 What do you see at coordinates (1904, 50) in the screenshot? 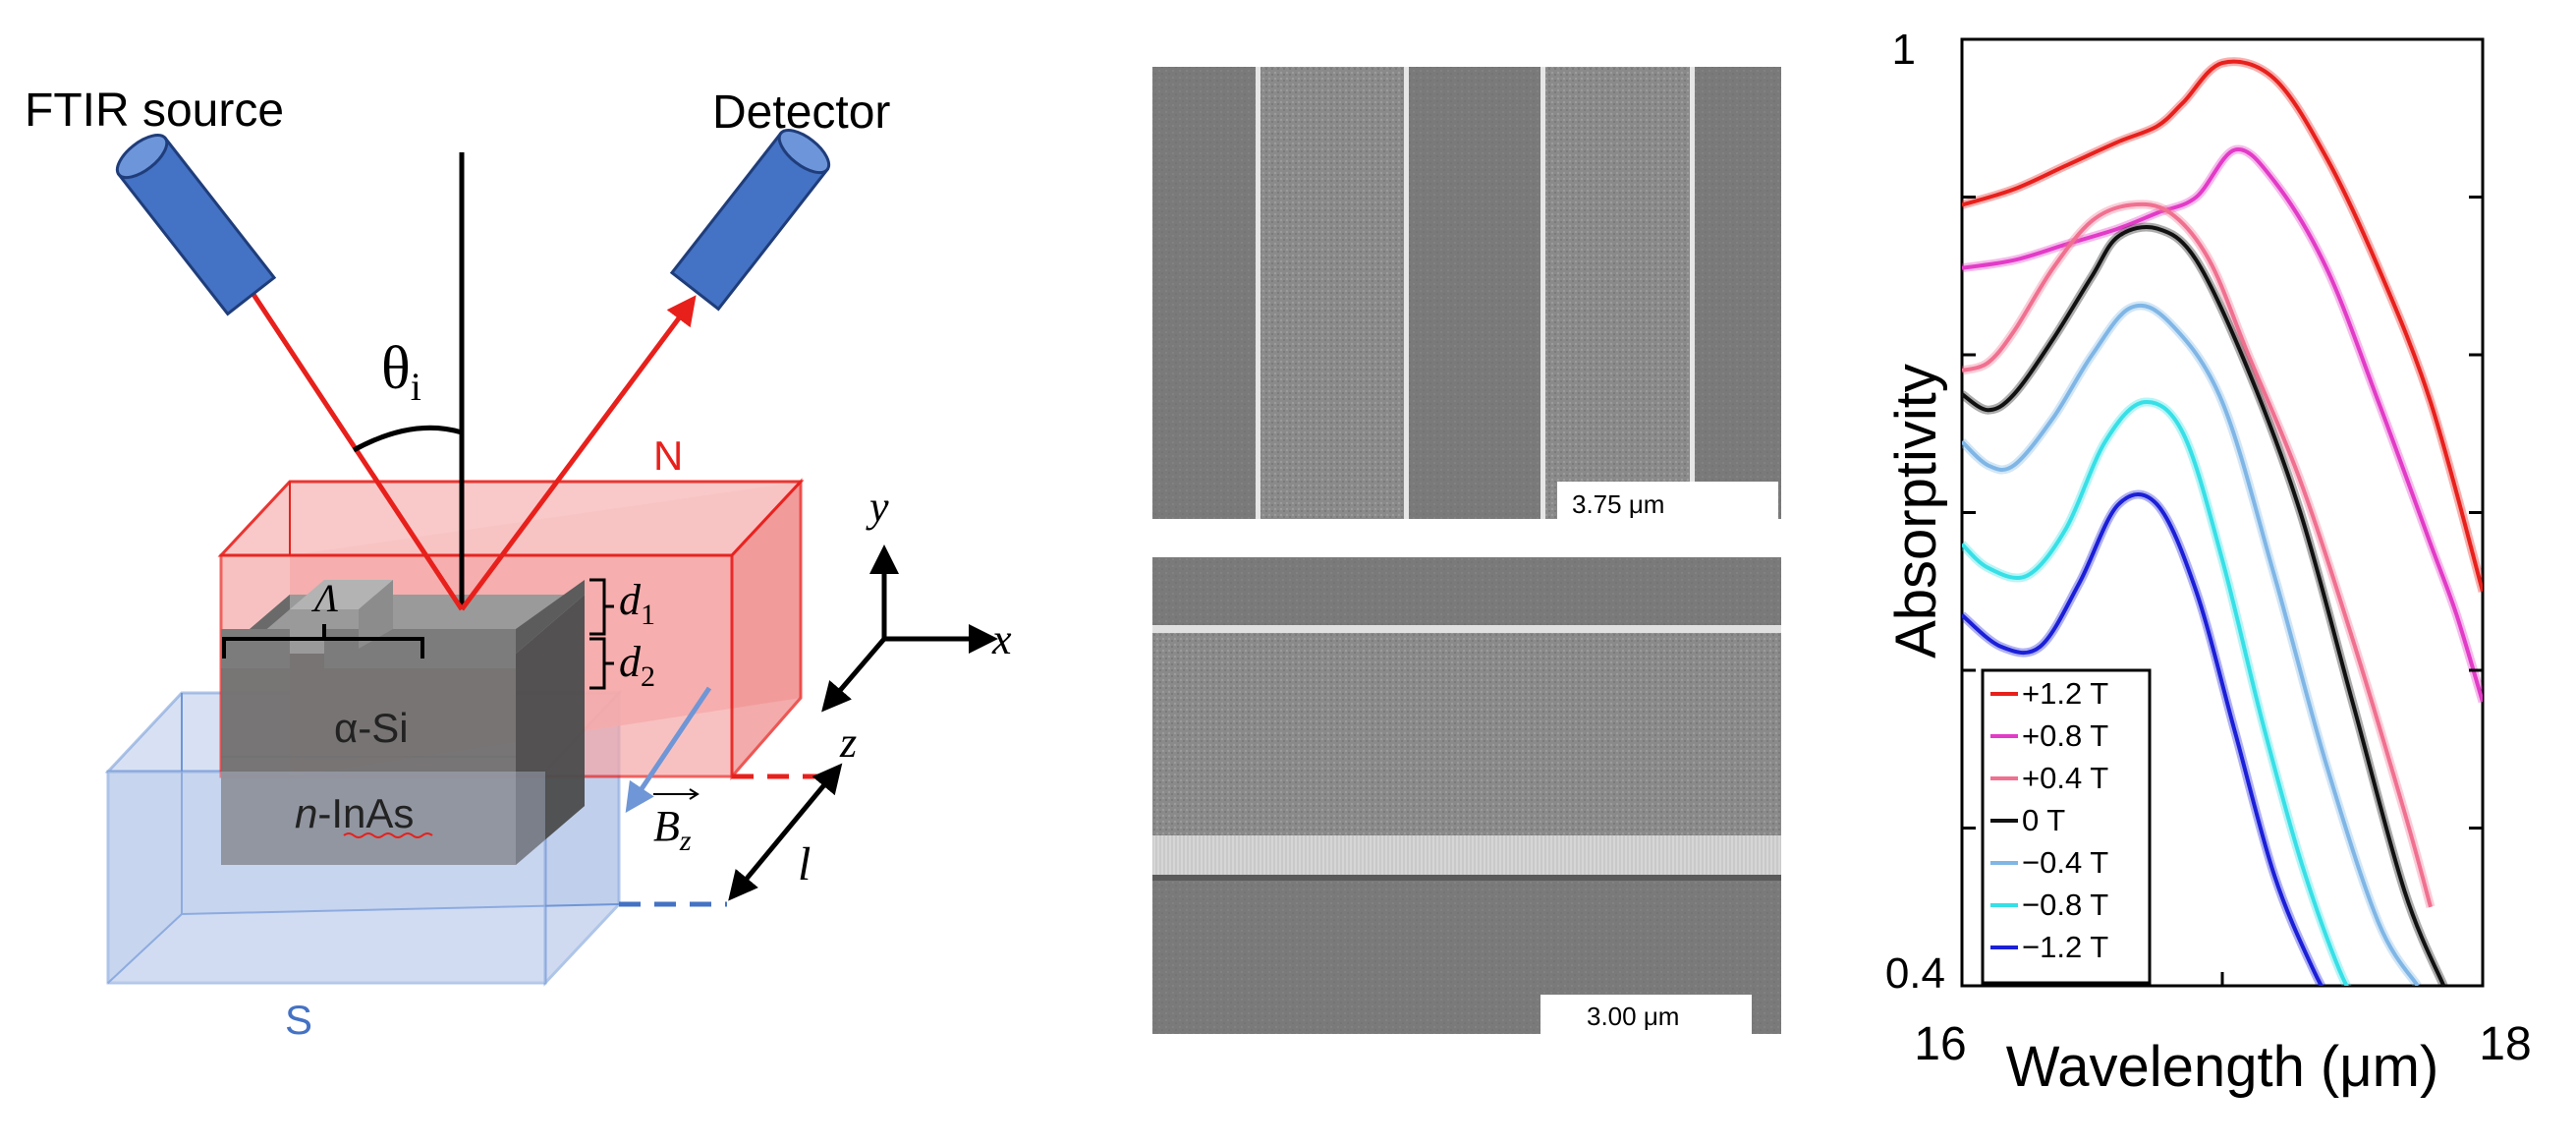
I see `y-tick-max: 1` at bounding box center [1904, 50].